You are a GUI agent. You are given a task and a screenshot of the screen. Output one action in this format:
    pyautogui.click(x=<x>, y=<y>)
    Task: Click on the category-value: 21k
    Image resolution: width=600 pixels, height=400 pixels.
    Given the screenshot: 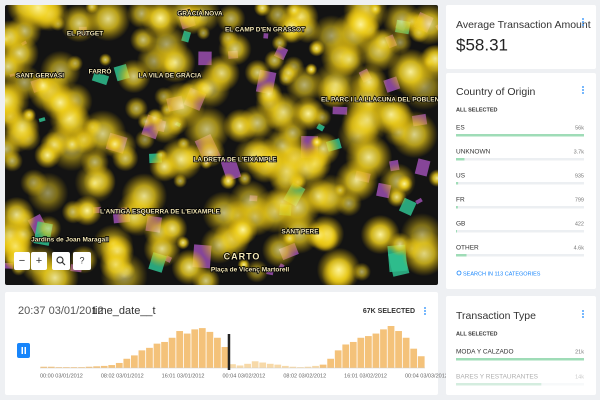 What is the action you would take?
    pyautogui.click(x=579, y=352)
    